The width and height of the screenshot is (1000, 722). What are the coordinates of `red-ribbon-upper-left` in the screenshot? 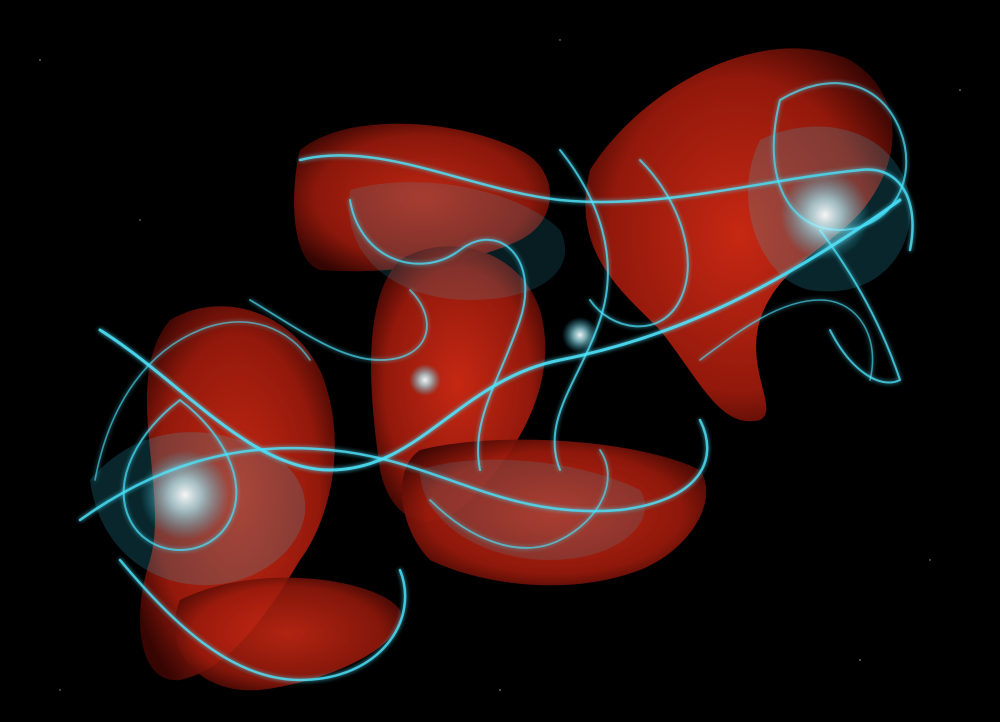 It's located at (422, 197).